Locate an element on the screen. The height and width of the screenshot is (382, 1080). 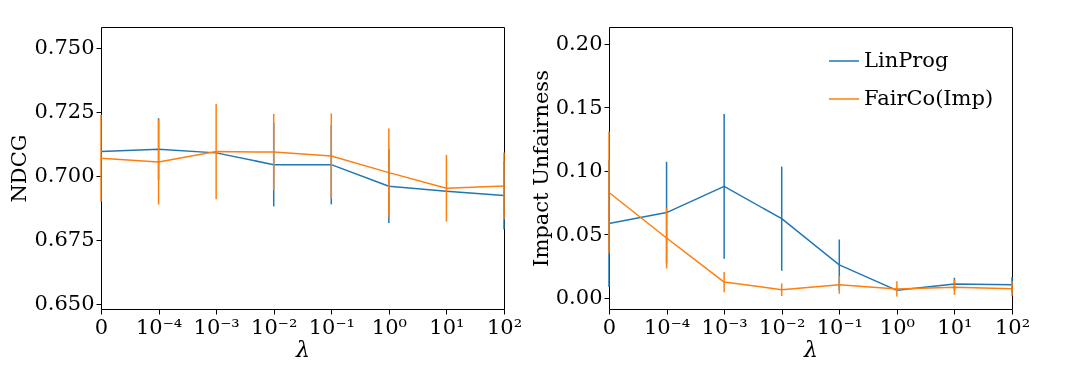
y-tick-label: 0.650 is located at coordinates (64, 303).